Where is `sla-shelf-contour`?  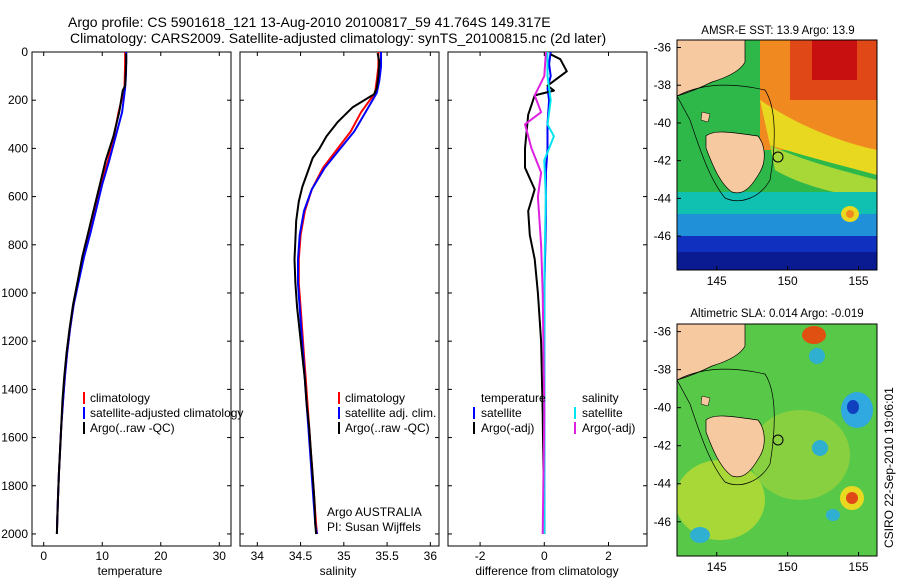 sla-shelf-contour is located at coordinates (726, 427).